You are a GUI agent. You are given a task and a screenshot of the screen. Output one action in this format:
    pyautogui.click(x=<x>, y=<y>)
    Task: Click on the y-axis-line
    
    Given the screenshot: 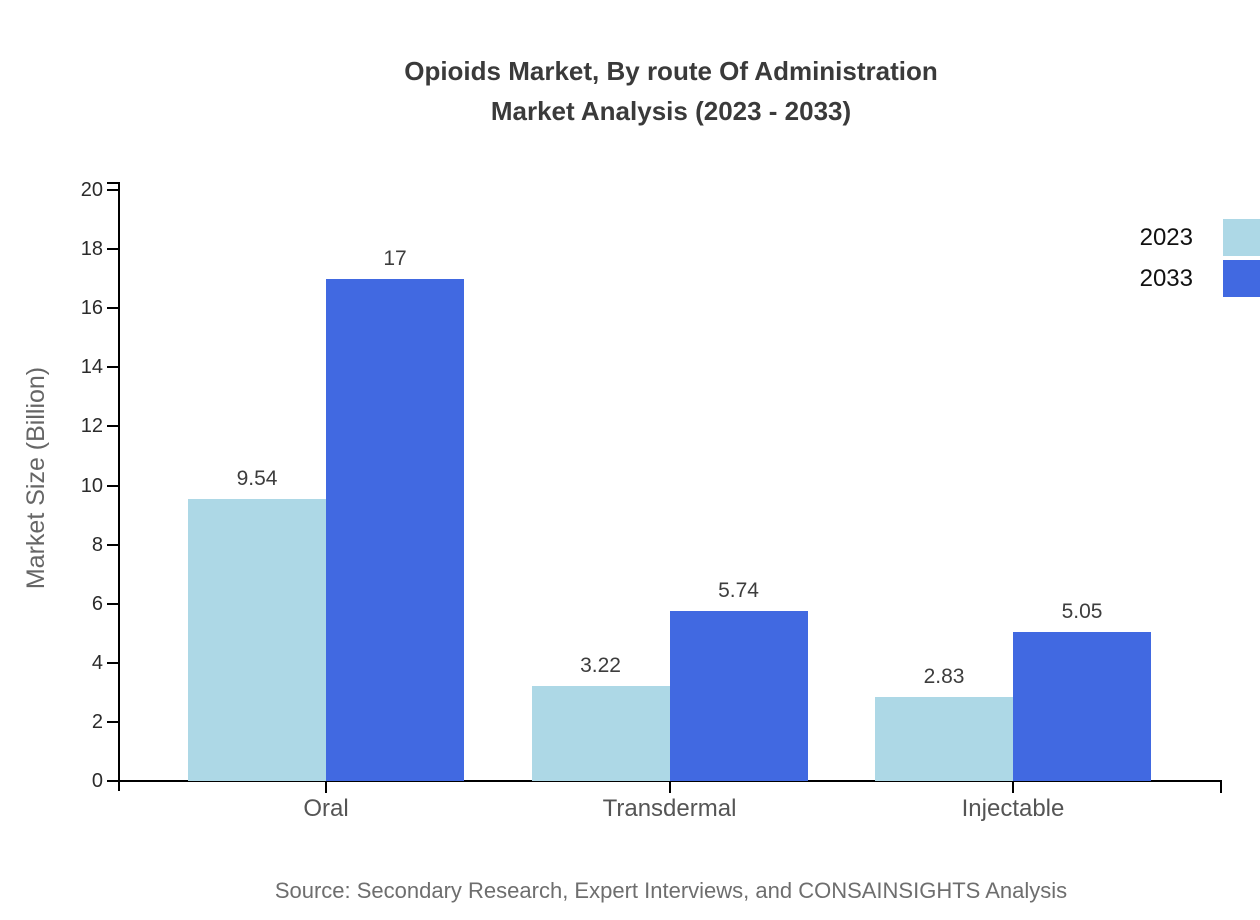 What is the action you would take?
    pyautogui.click(x=119, y=486)
    